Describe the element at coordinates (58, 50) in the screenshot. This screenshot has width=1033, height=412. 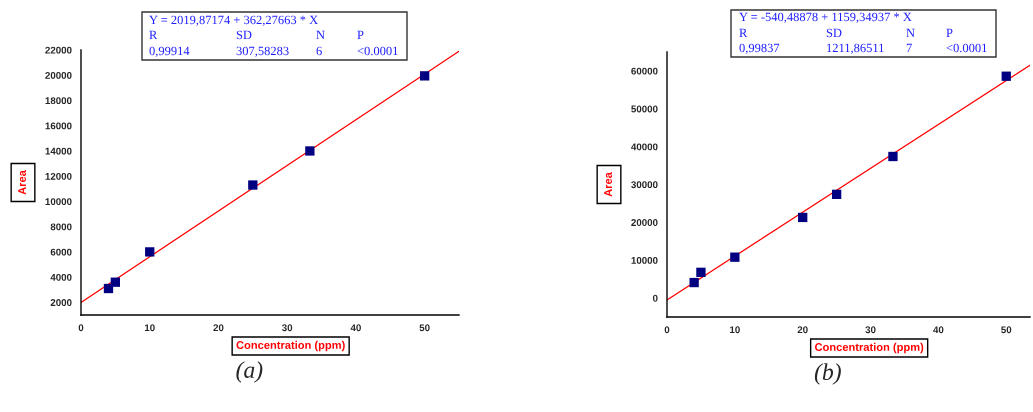
I see `y-tick-label: 22000` at that location.